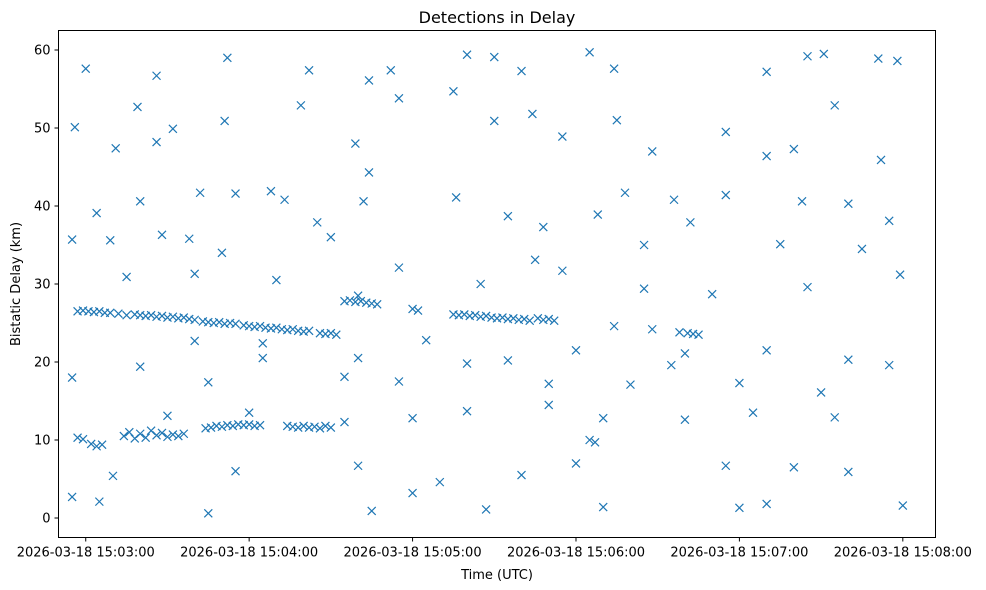 This screenshot has height=590, width=986. I want to click on x-axis-label: Time (UTC), so click(496, 575).